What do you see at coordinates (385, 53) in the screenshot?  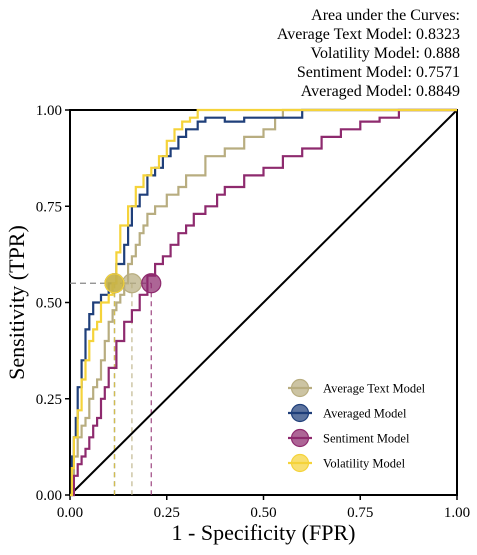 I see `auc-line: Volatility Model: 0.888` at bounding box center [385, 53].